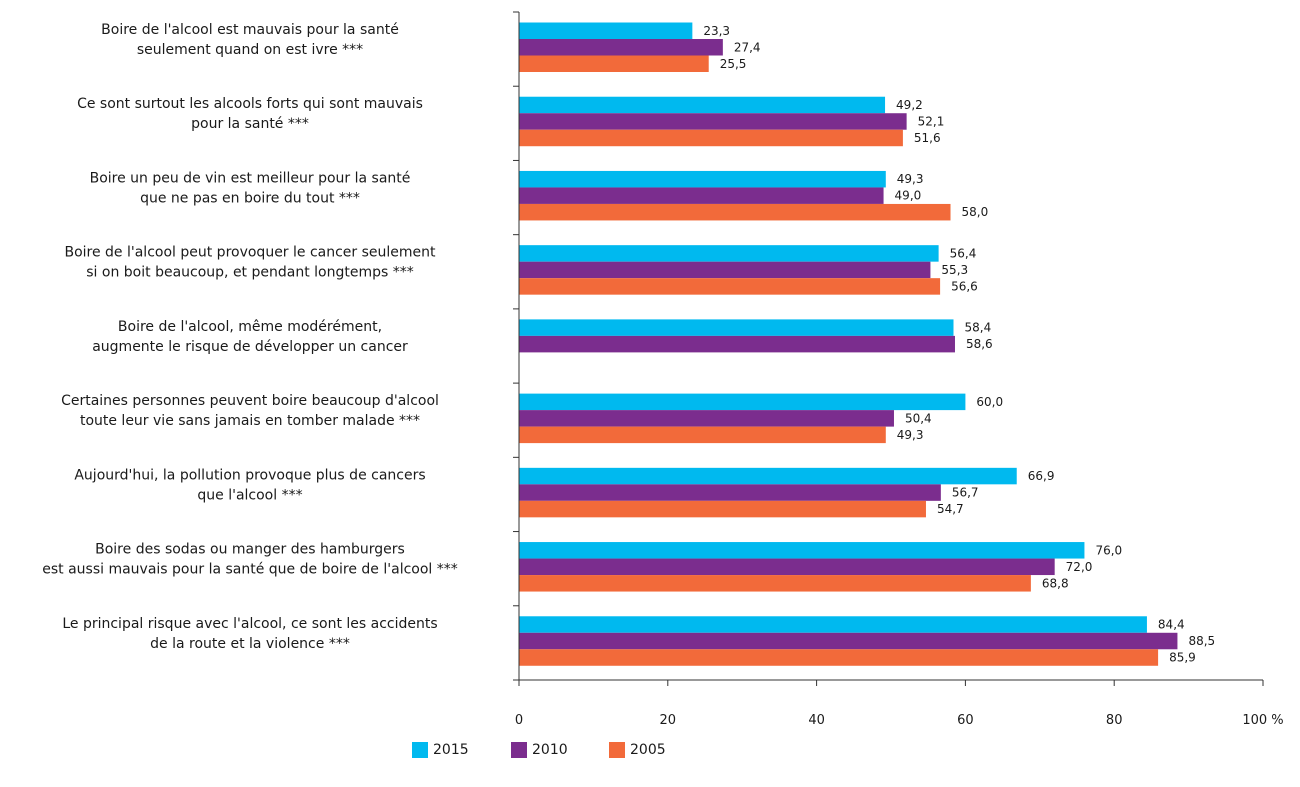 This screenshot has height=787, width=1300. What do you see at coordinates (979, 344) in the screenshot?
I see `value-label-2010-4: 58,6` at bounding box center [979, 344].